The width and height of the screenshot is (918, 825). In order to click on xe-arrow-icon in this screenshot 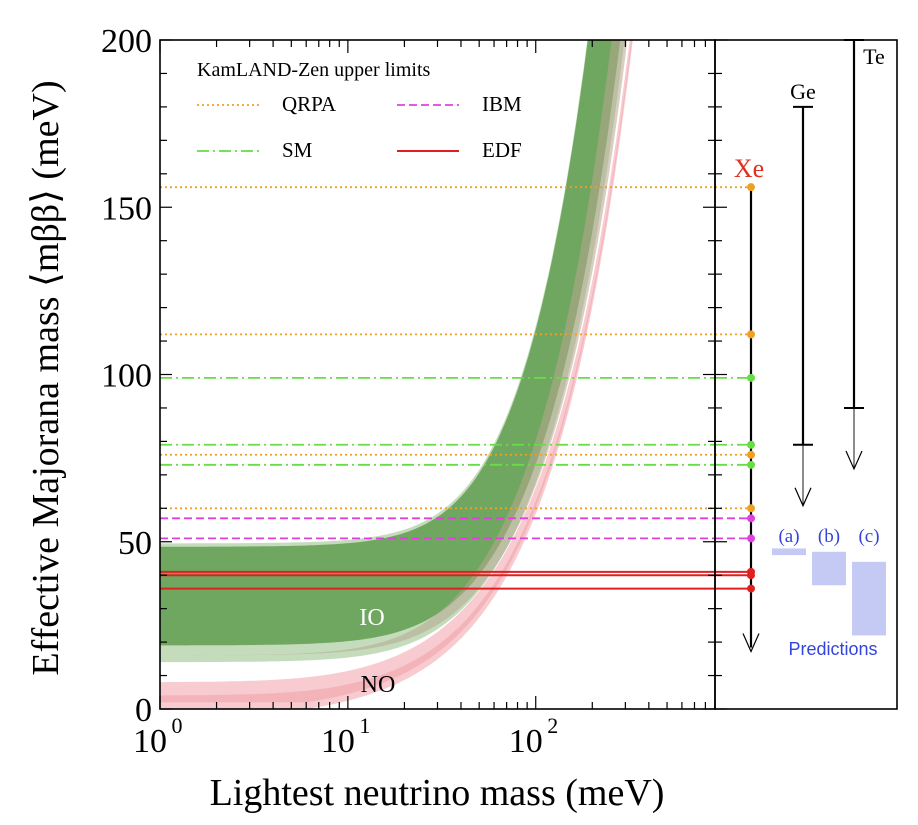, I will do `click(751, 643)`.